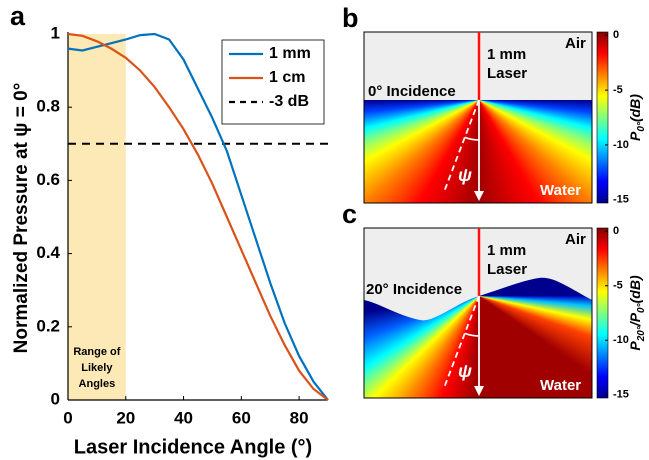 This screenshot has height=460, width=649. What do you see at coordinates (193, 447) in the screenshot?
I see `x-axis-title: Laser Incidence Angle (°)` at bounding box center [193, 447].